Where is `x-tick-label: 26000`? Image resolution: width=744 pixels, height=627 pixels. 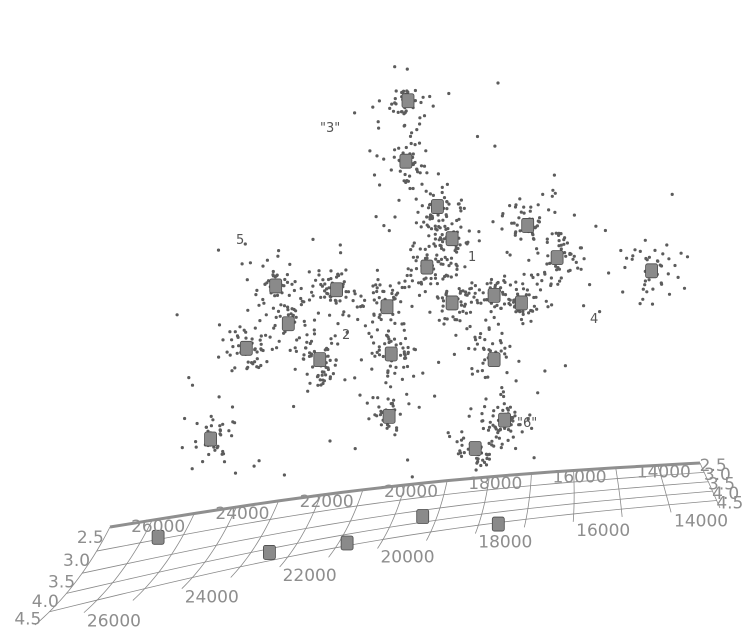
x-tick-label: 26000 is located at coordinates (114, 619).